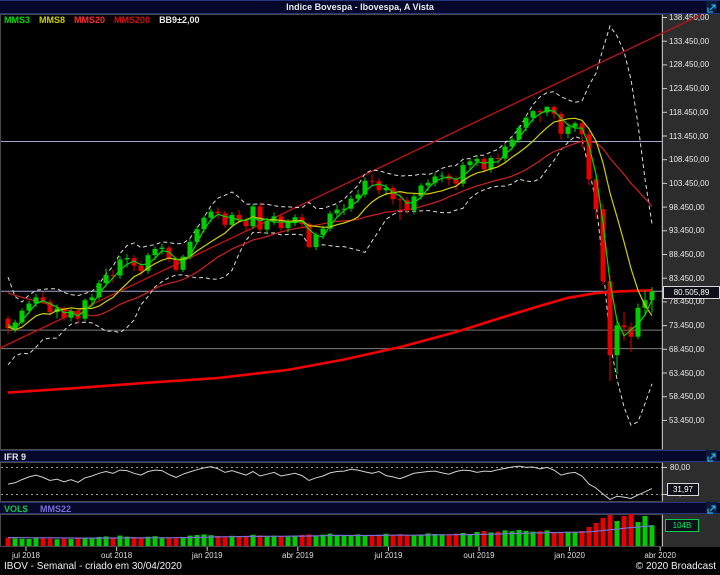 This screenshot has height=575, width=720. Describe the element at coordinates (687, 278) in the screenshot. I see `y-axis-label: 83.450,00` at that location.